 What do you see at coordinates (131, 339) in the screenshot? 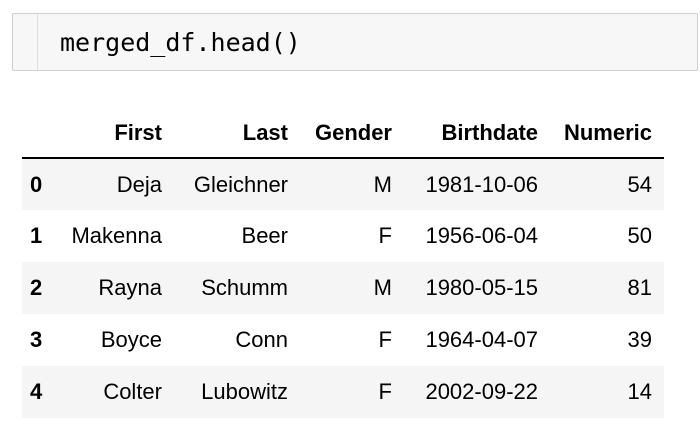
I see `cell-first: Boyce` at bounding box center [131, 339].